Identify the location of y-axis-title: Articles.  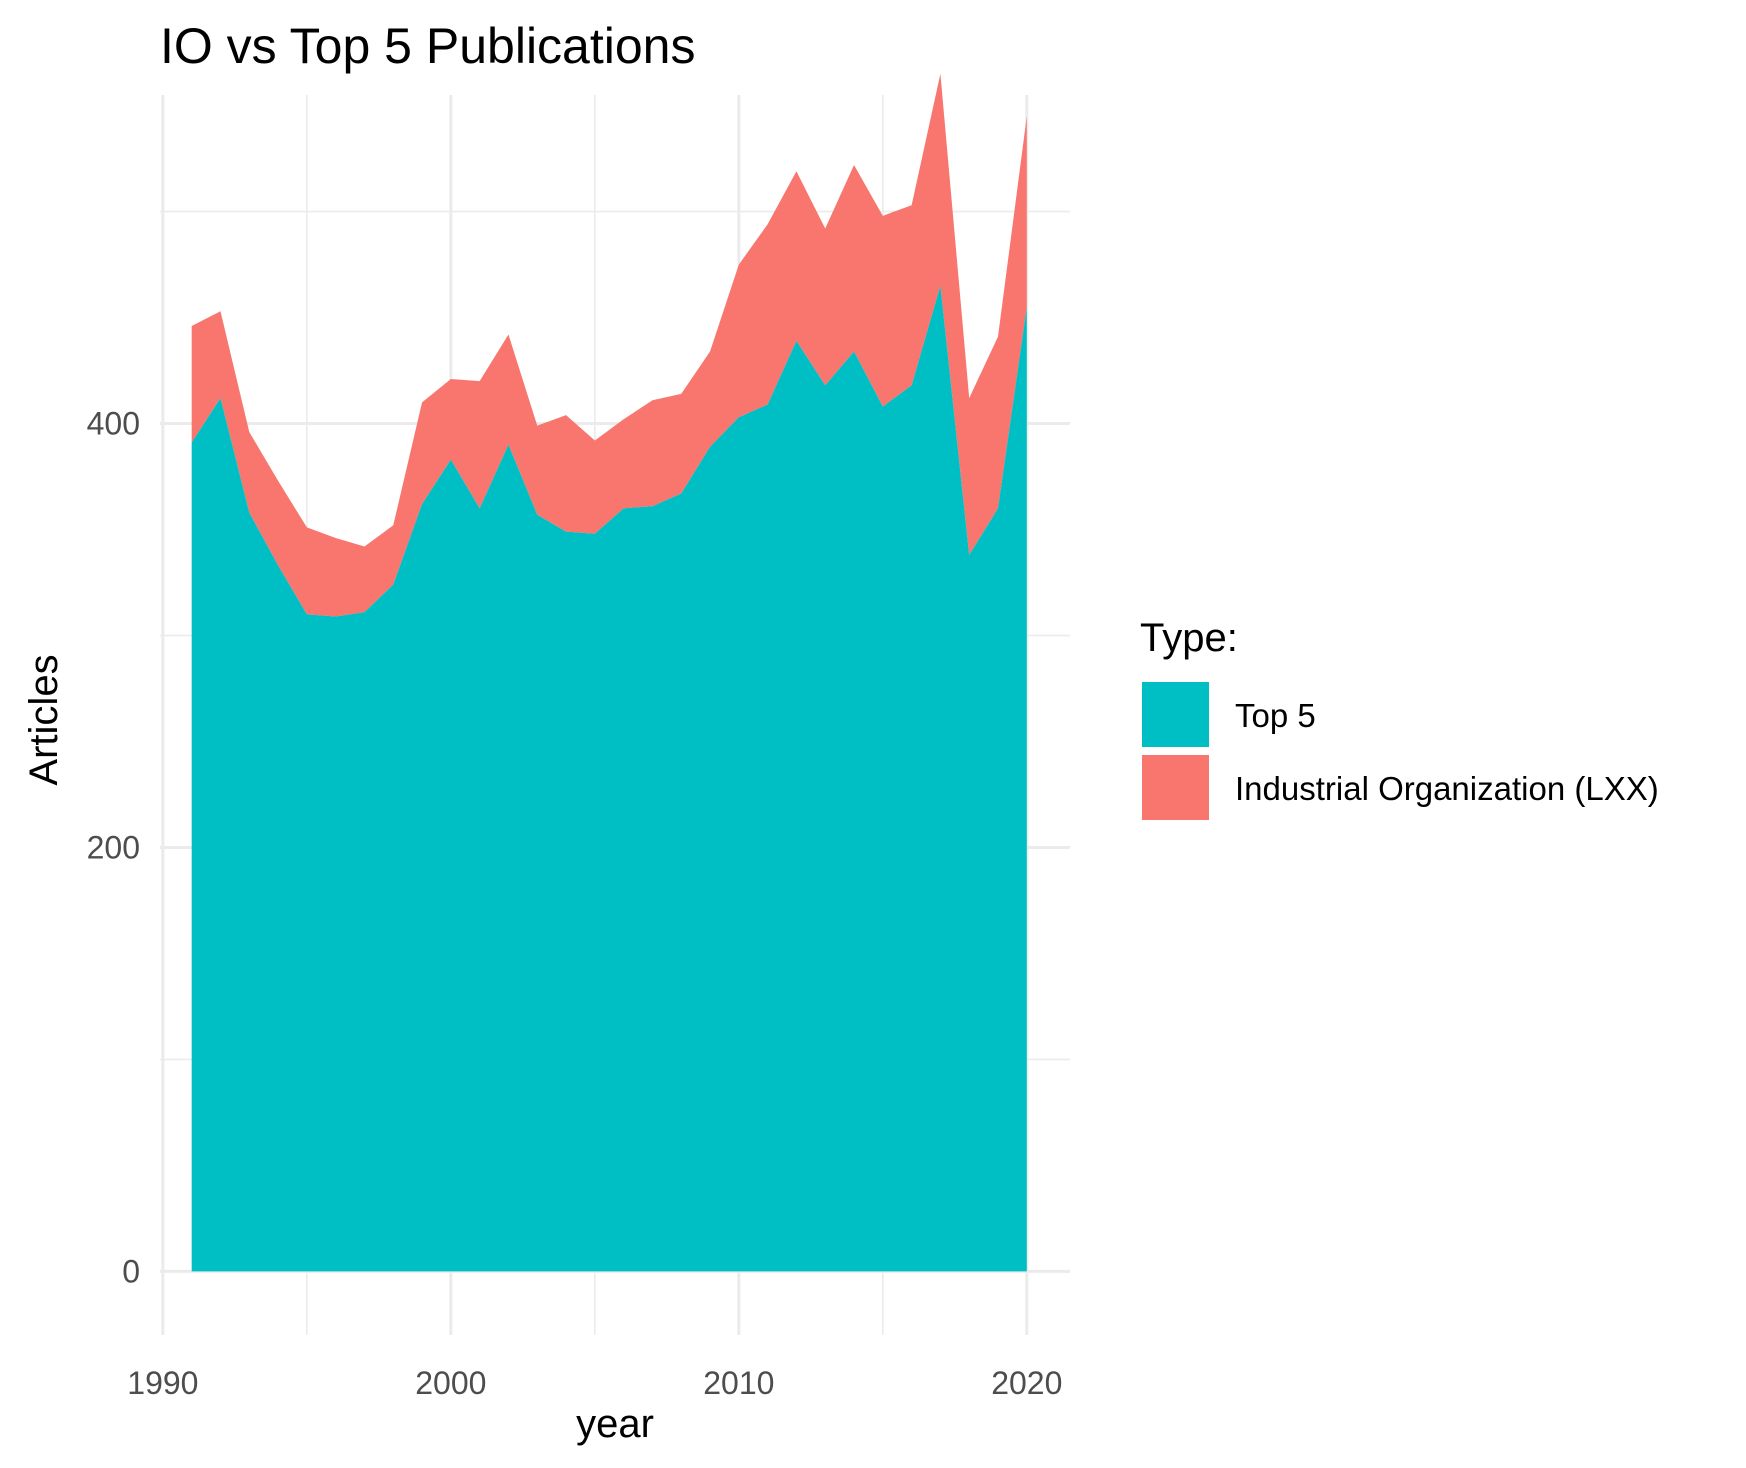
(44, 719).